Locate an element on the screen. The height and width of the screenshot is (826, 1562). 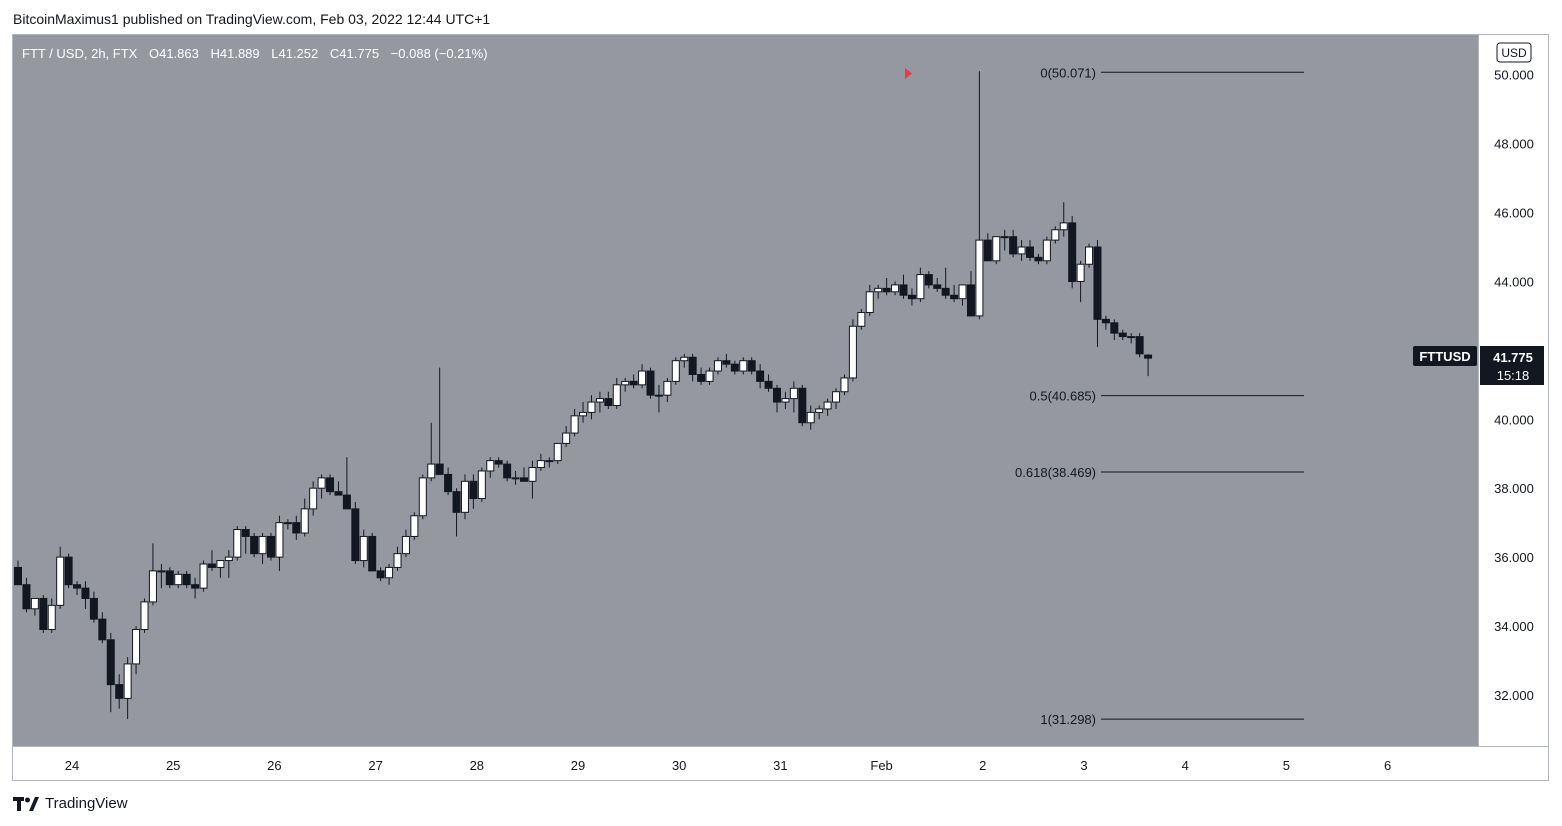
price-badge-countdown: 15:18 is located at coordinates (1513, 375).